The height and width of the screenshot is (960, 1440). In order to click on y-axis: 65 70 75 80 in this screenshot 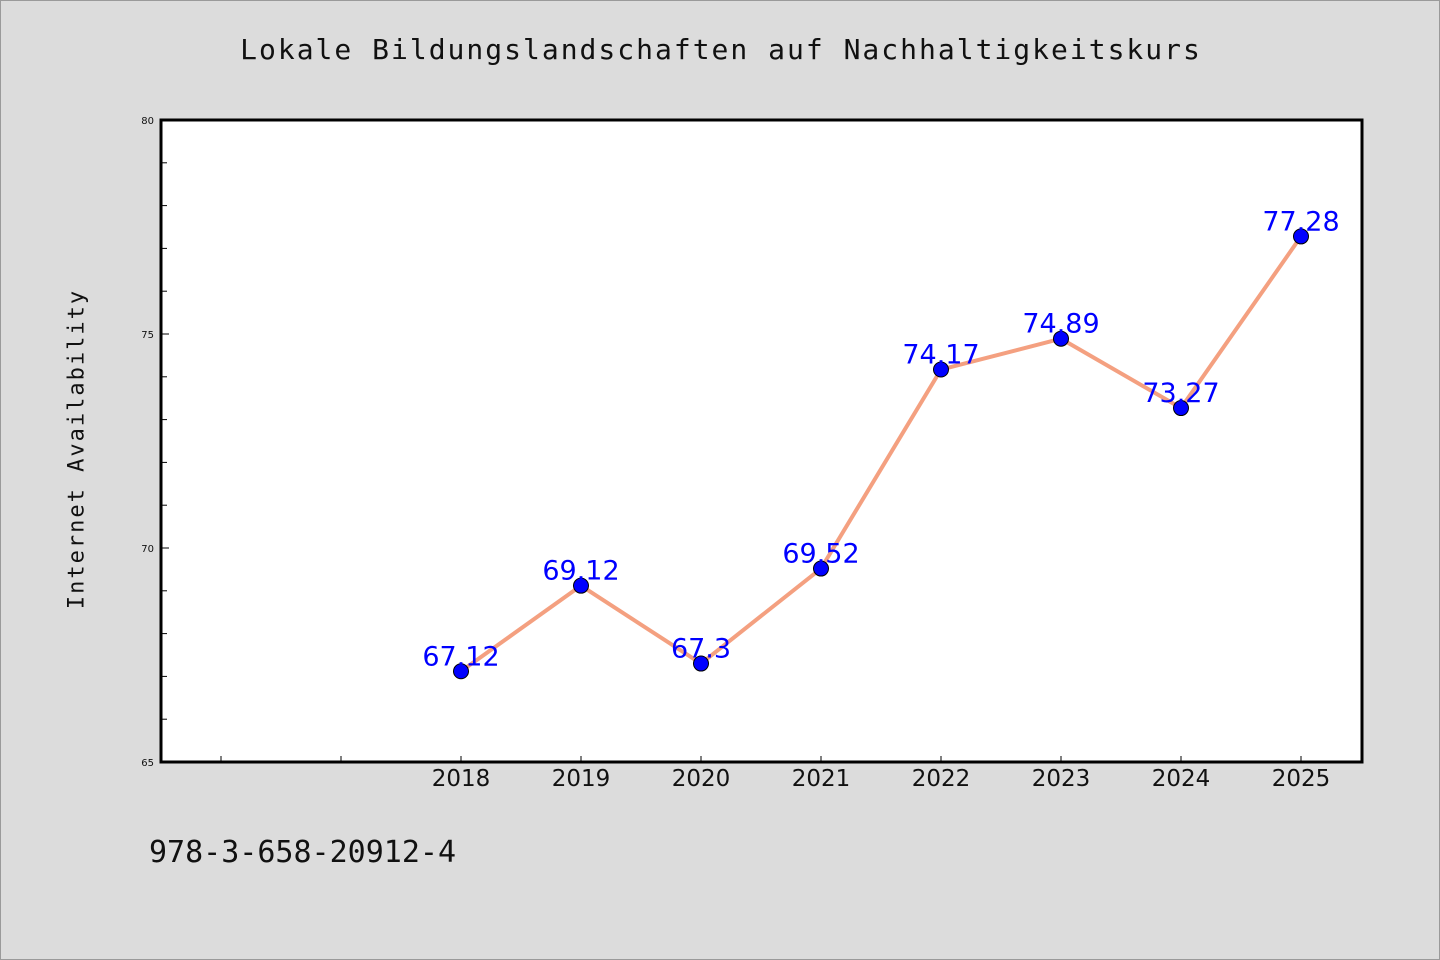, I will do `click(155, 442)`.